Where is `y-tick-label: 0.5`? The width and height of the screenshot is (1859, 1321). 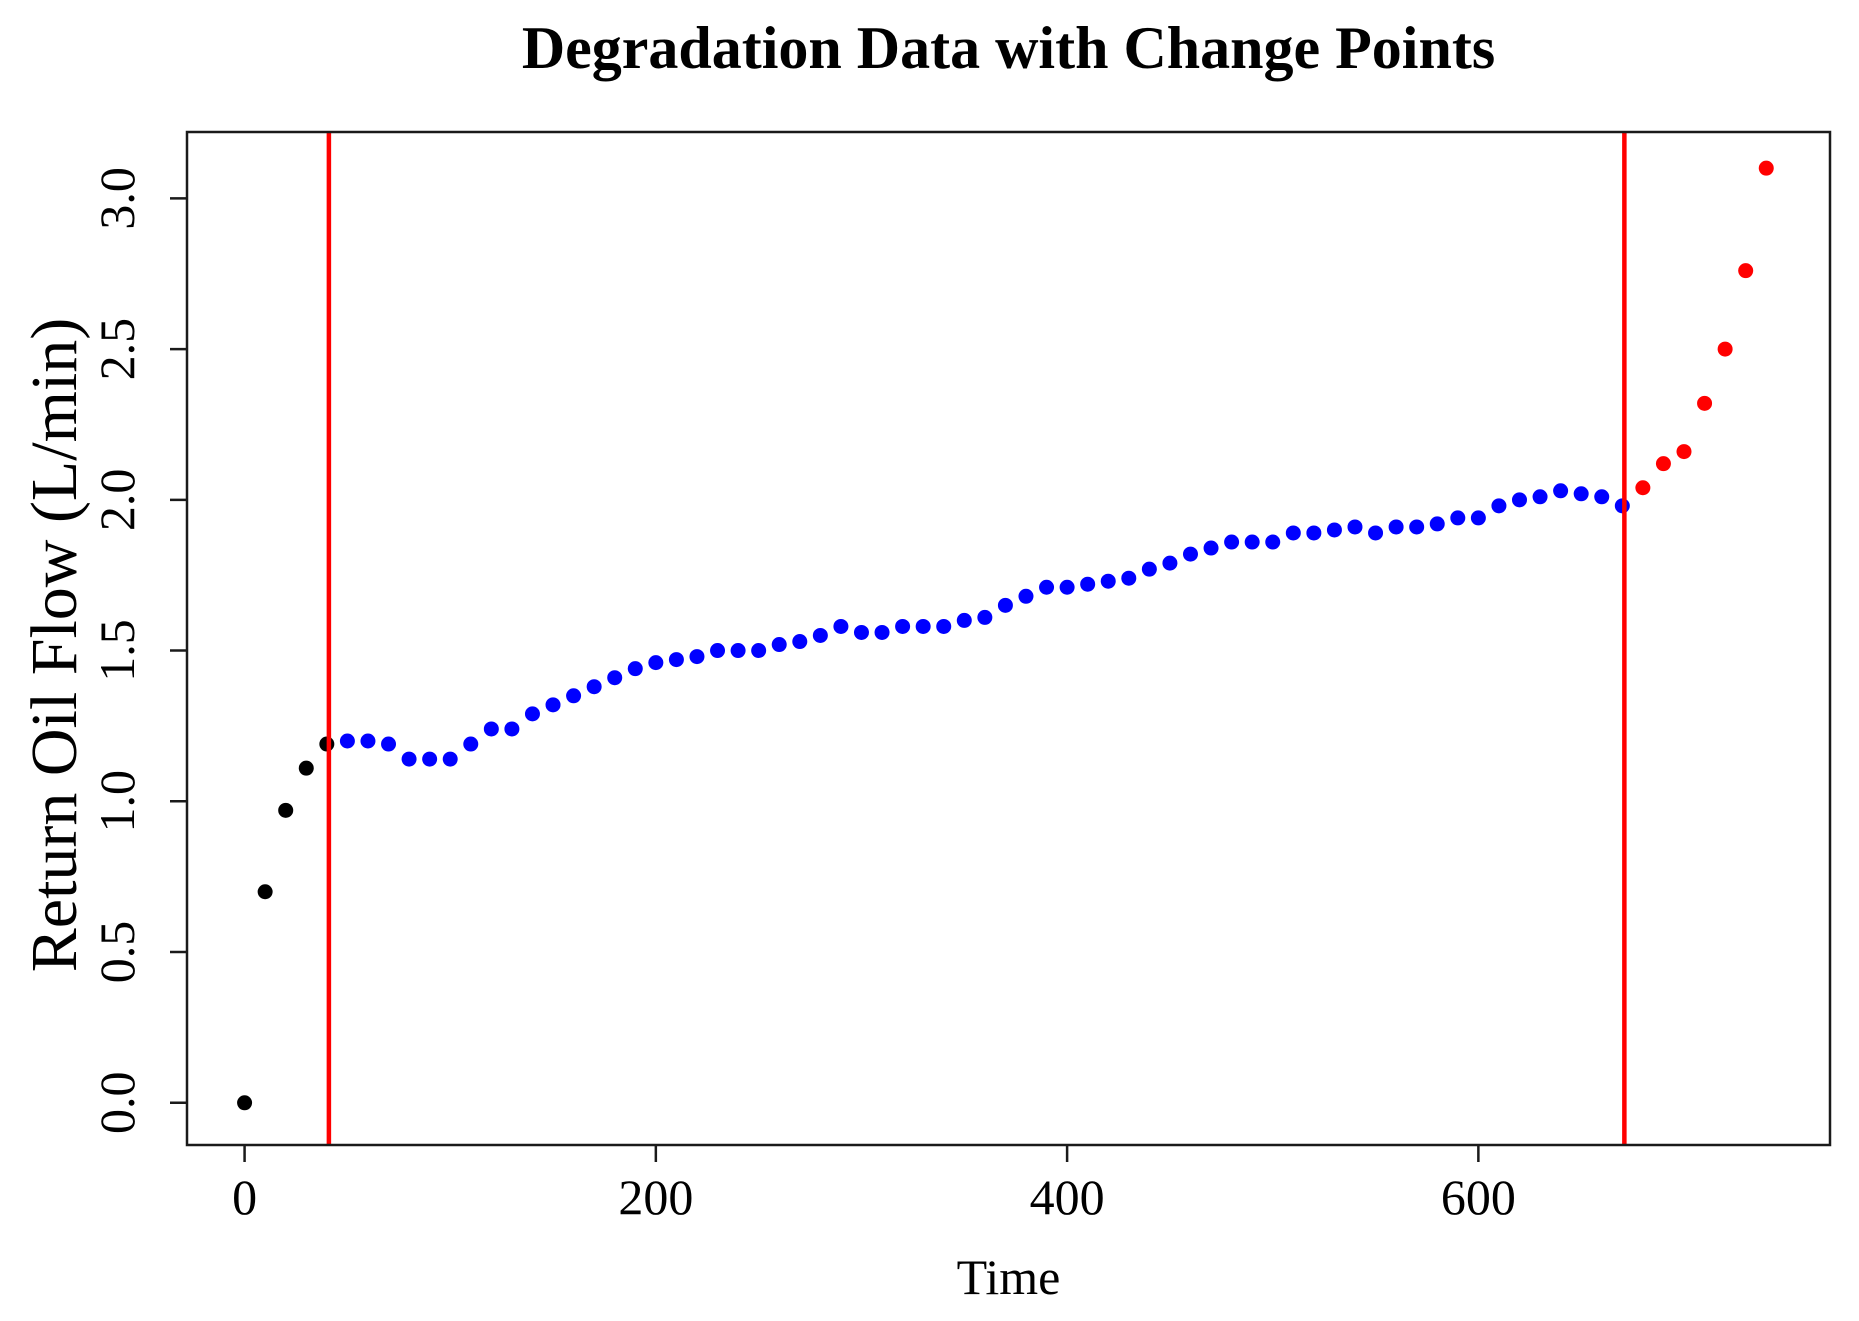 y-tick-label: 0.5 is located at coordinates (117, 952).